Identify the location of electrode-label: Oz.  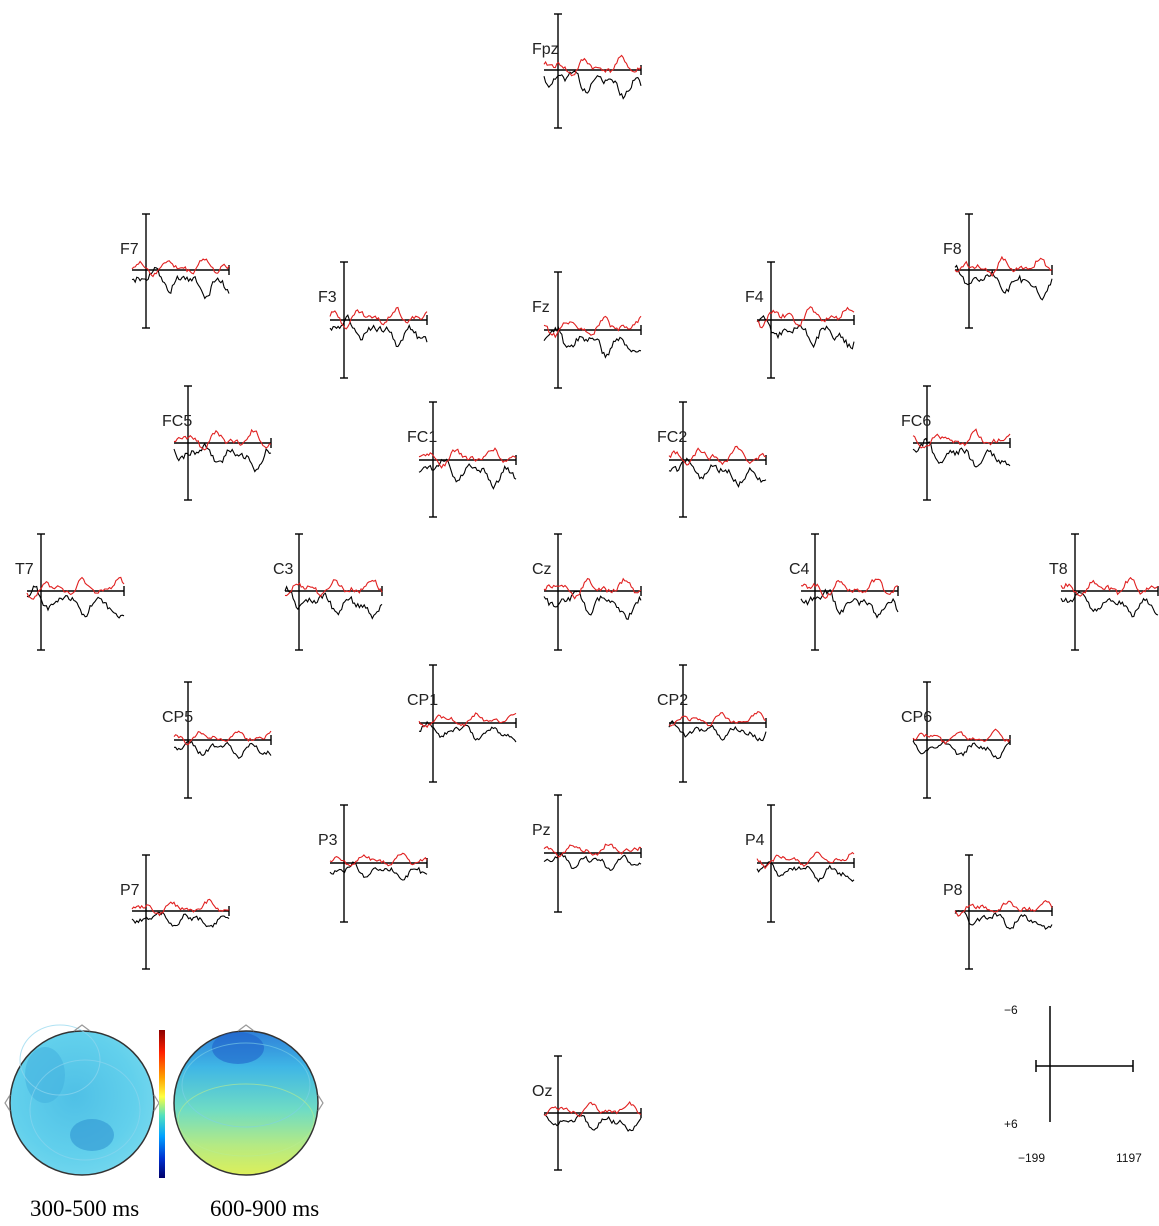
(542, 1091).